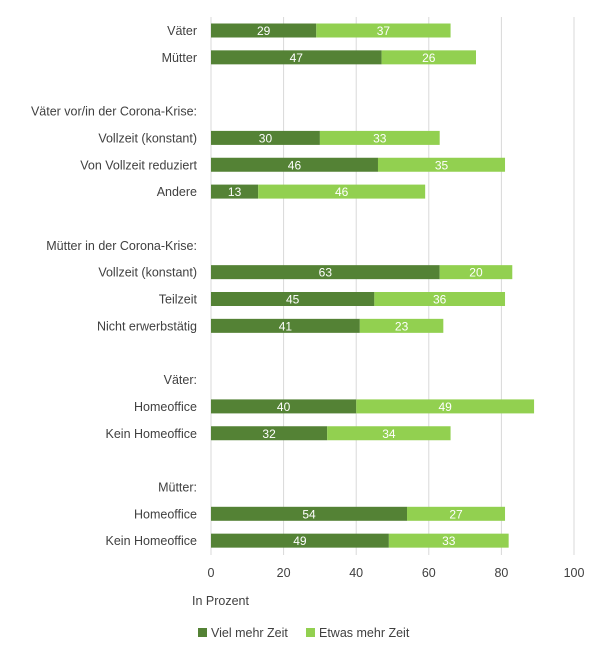  What do you see at coordinates (310, 632) in the screenshot?
I see `legend-swatch-etwas-mehr-zeit` at bounding box center [310, 632].